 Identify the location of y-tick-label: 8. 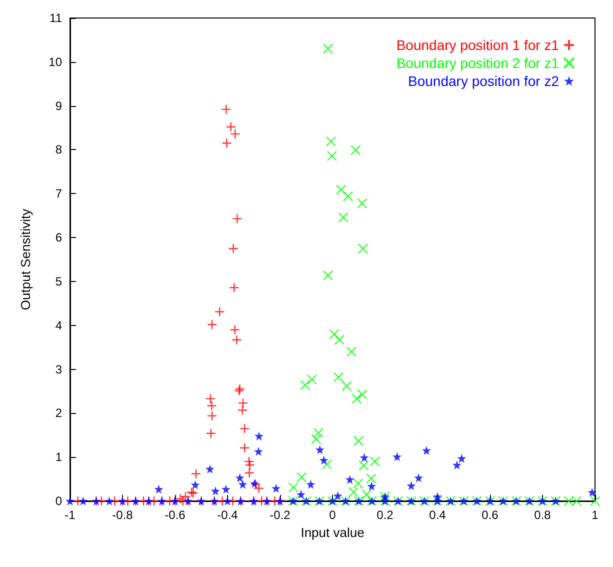
(58, 149).